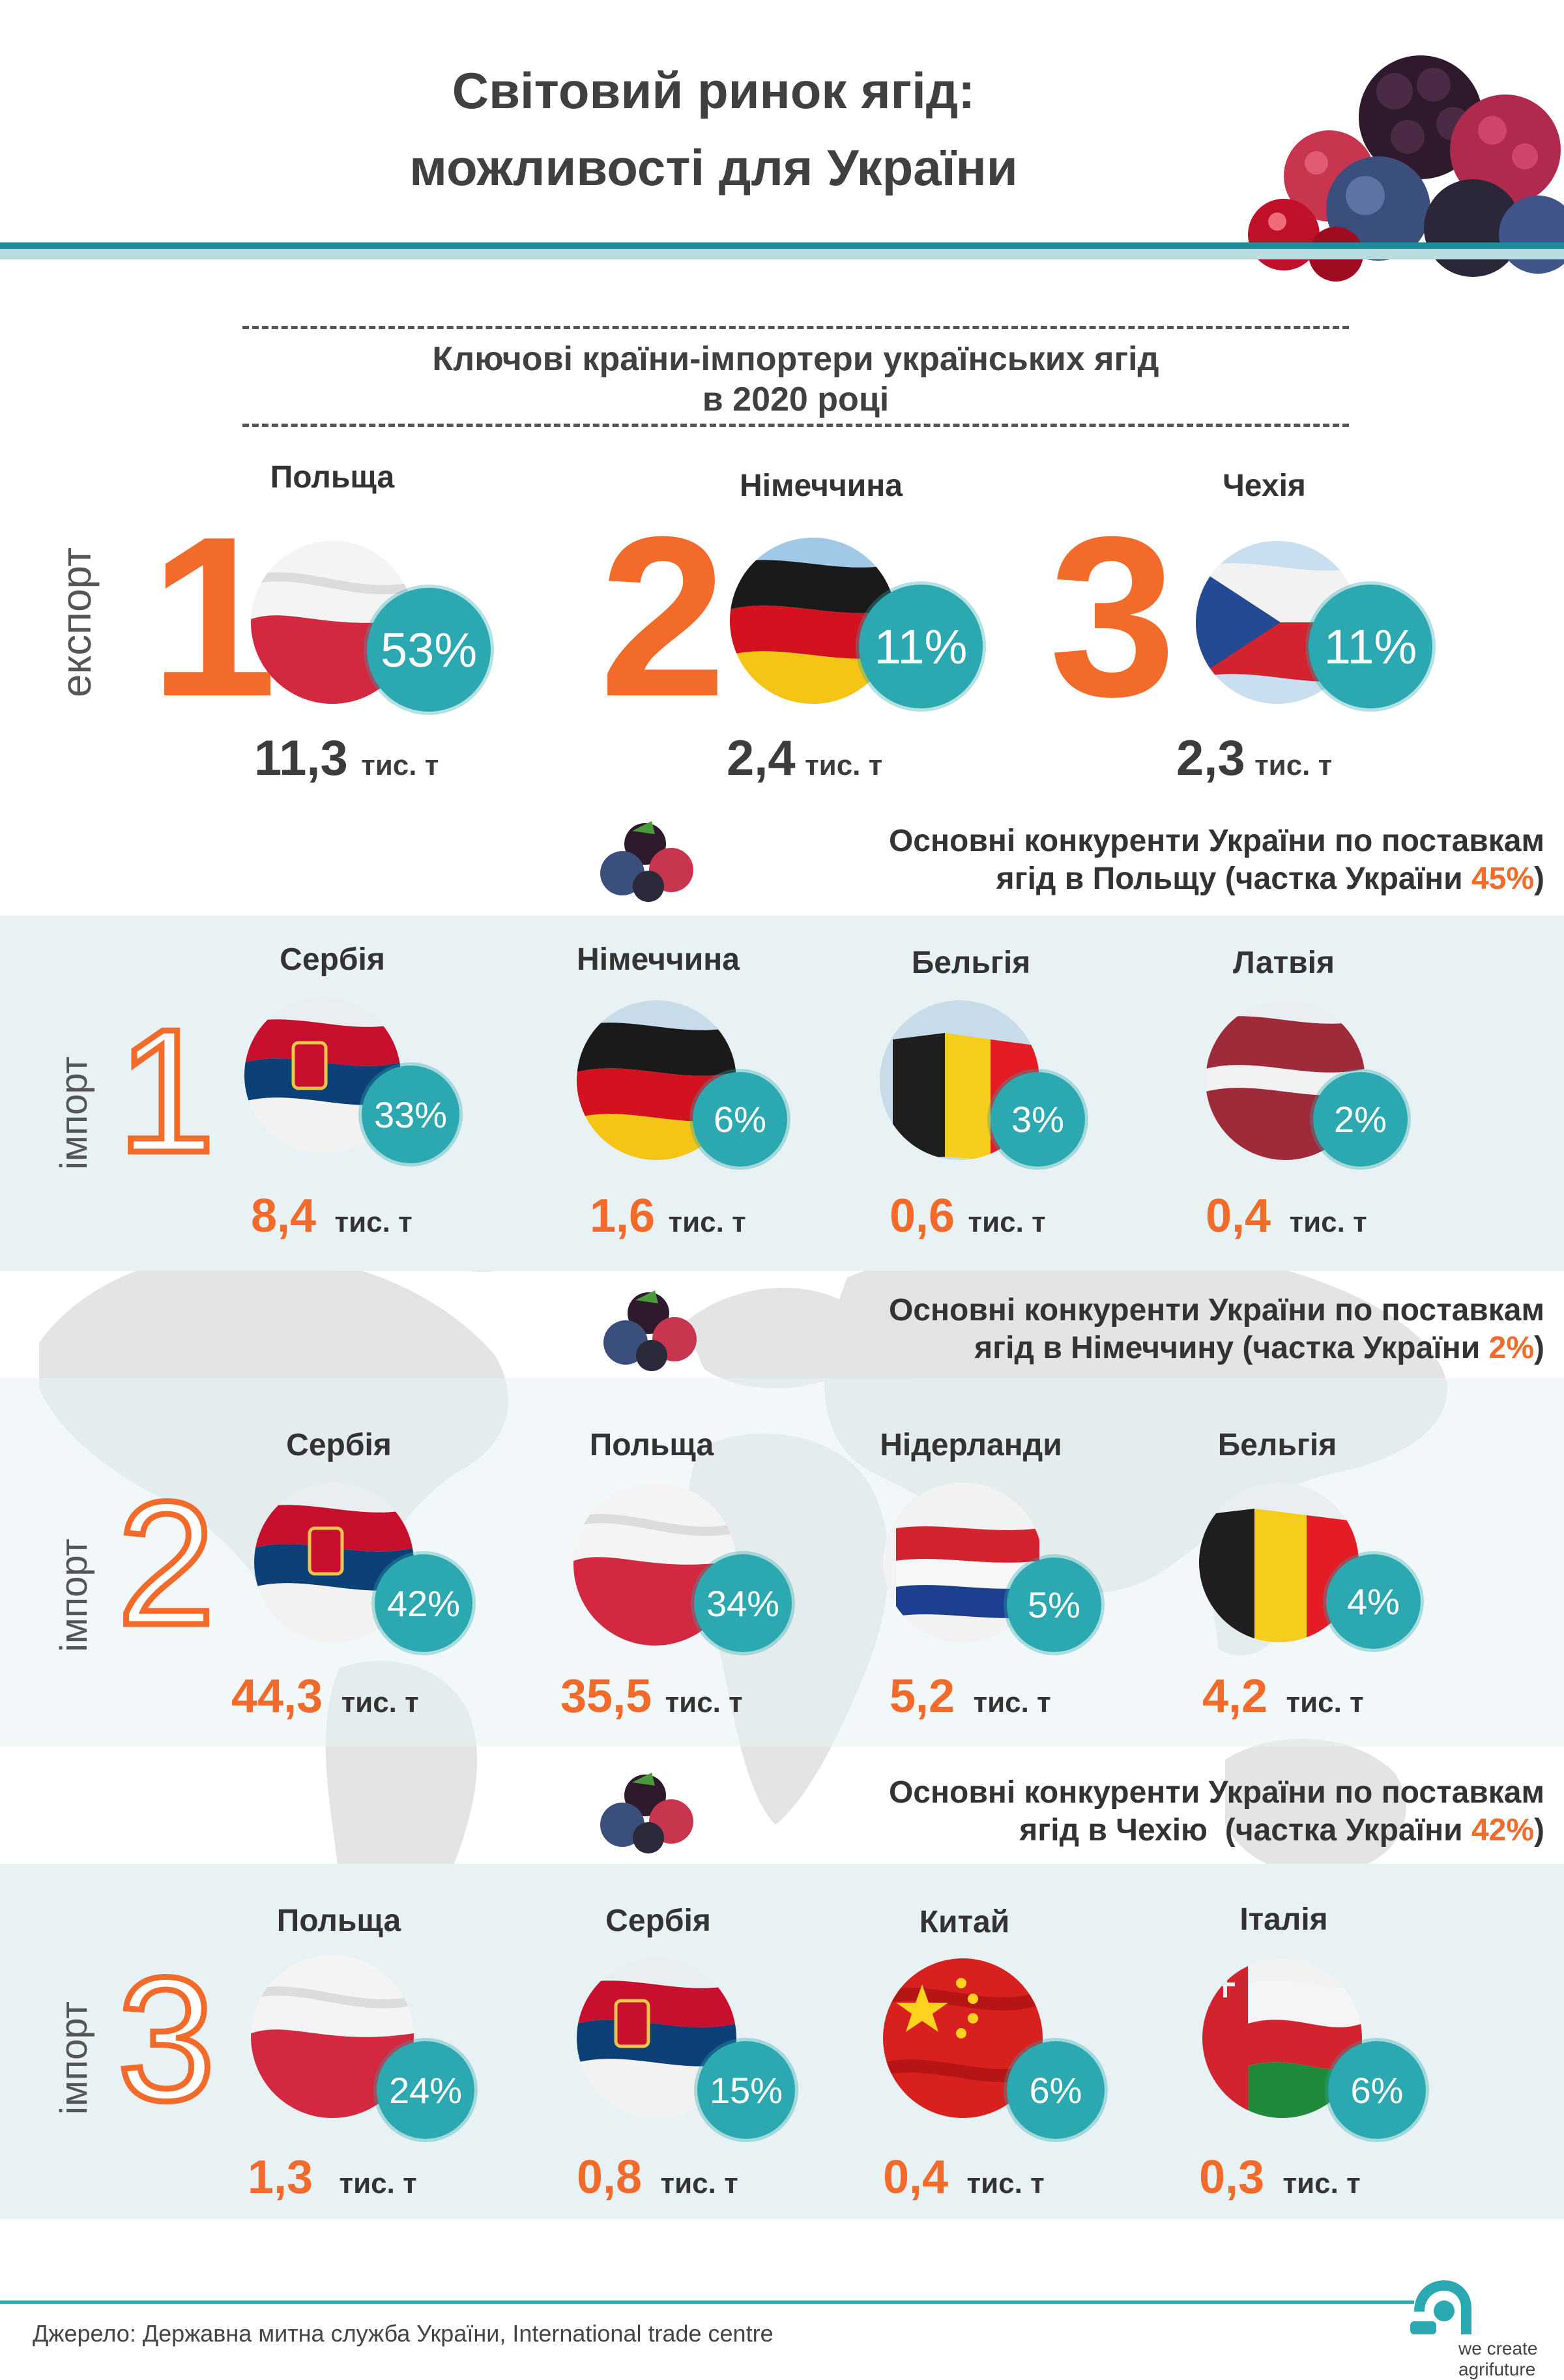 The width and height of the screenshot is (1564, 2380). I want to click on import-2-share-4: 4%, so click(1373, 1602).